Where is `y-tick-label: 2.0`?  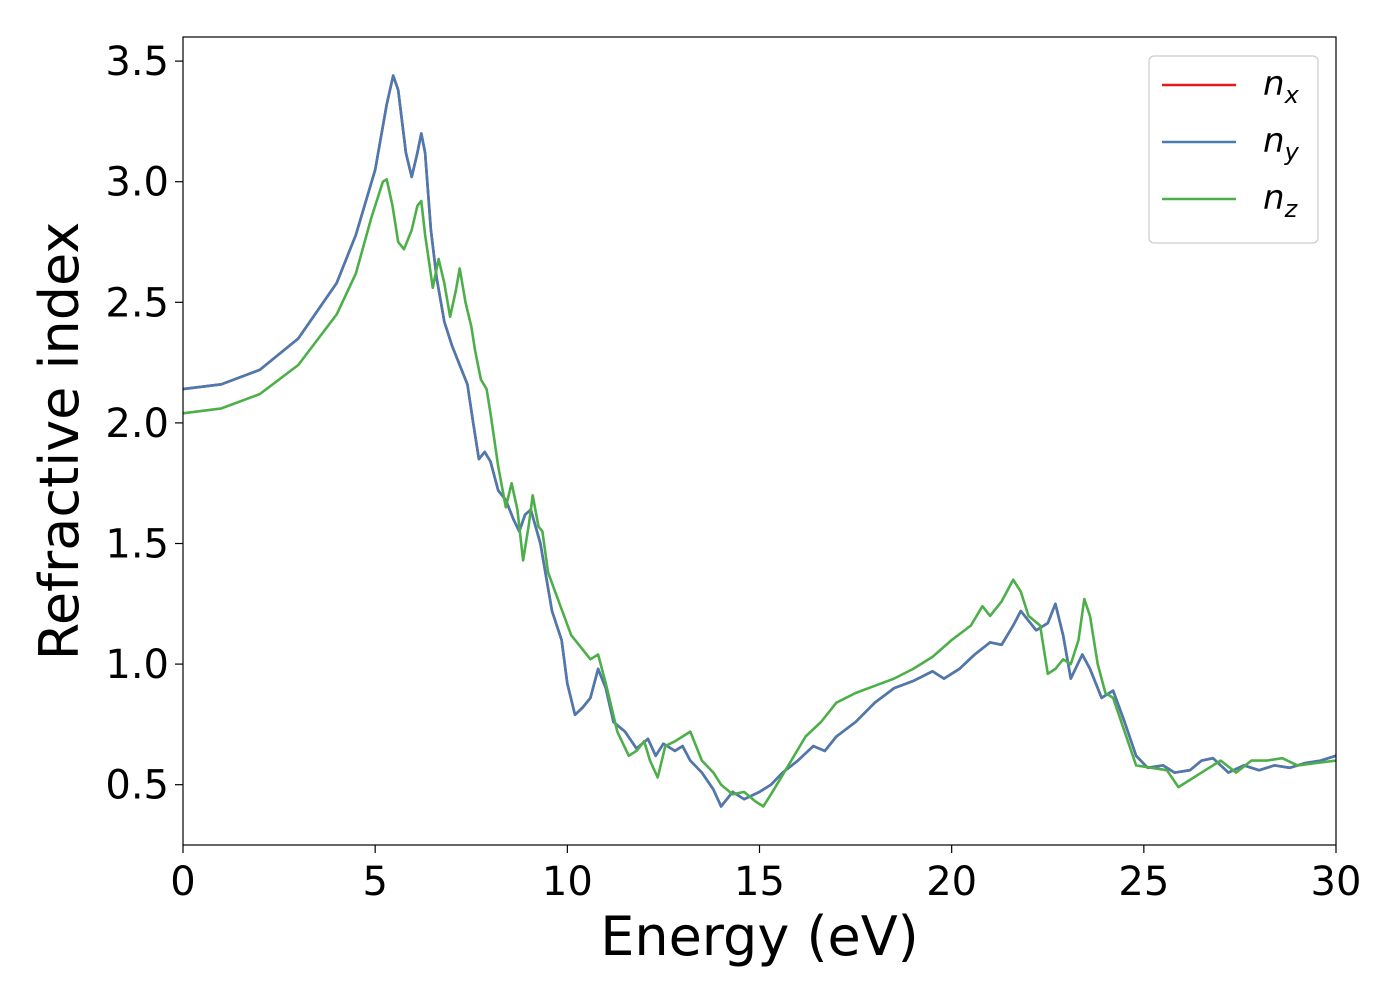
y-tick-label: 2.0 is located at coordinates (137, 424).